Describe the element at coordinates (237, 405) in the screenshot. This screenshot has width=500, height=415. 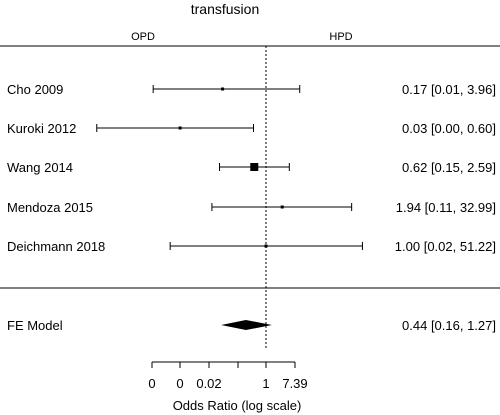
I see `x-axis-label: Odds Ratio (log scale)` at that location.